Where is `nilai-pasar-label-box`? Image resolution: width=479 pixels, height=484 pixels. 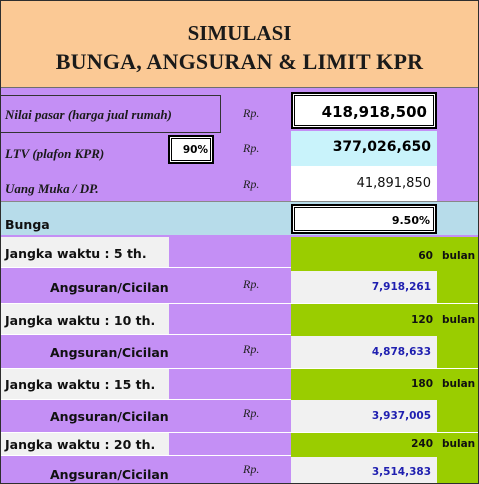
nilai-pasar-label-box is located at coordinates (111, 114).